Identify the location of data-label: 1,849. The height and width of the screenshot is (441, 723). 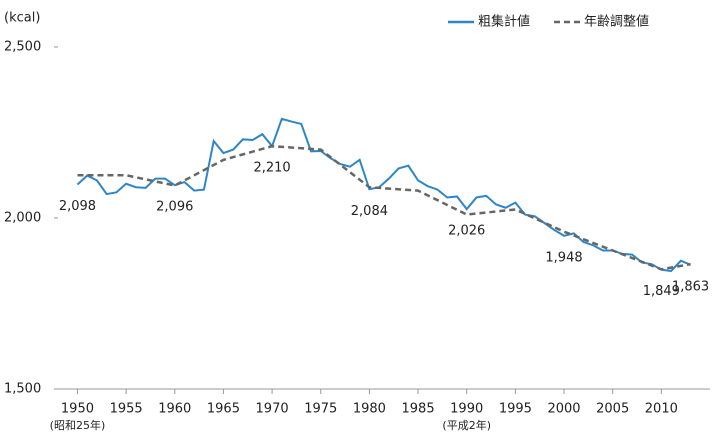
(661, 291).